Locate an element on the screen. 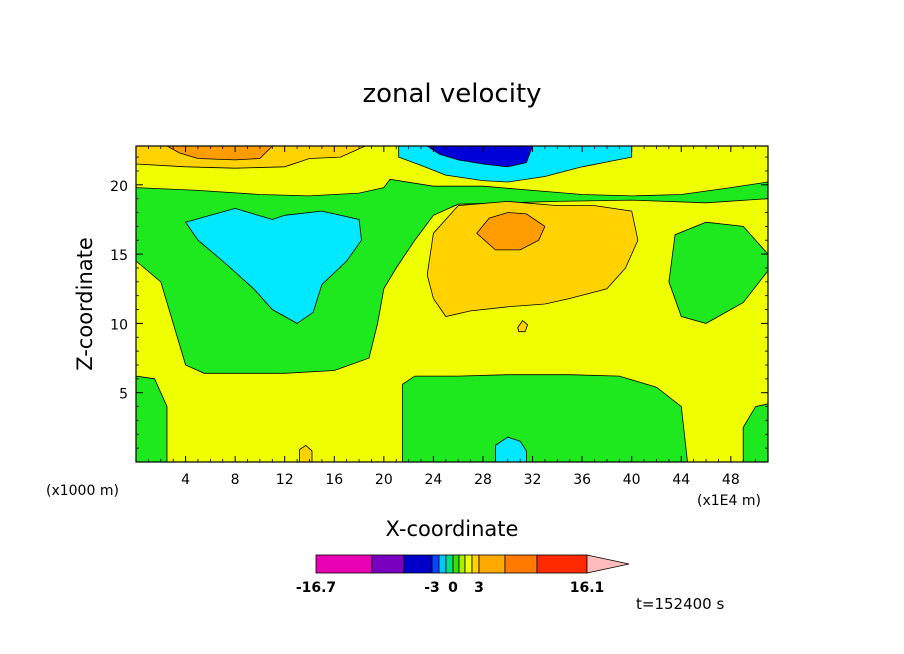 This screenshot has width=904, height=654. x-tick-label: 40 is located at coordinates (632, 480).